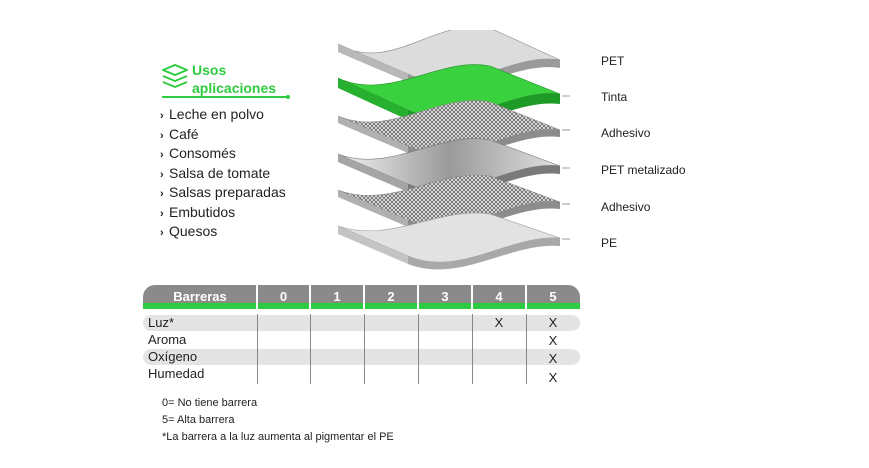 The height and width of the screenshot is (468, 869). I want to click on mark-aroma-5: X, so click(553, 340).